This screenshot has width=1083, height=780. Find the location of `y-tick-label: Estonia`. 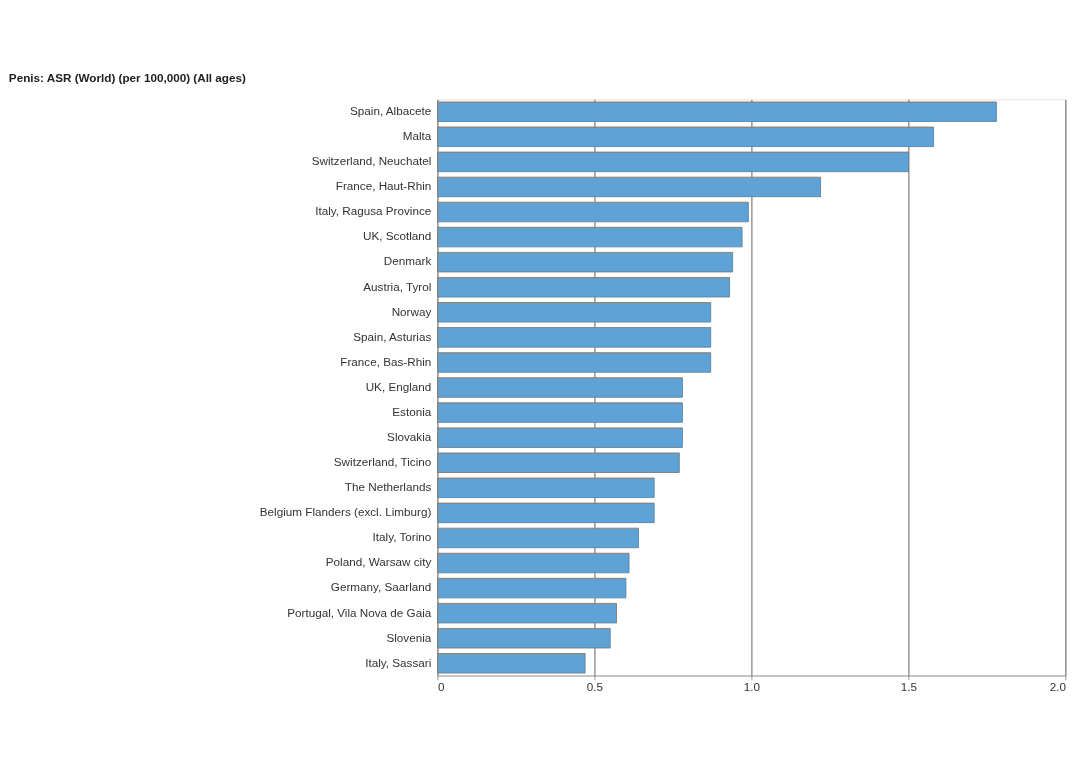

y-tick-label: Estonia is located at coordinates (412, 411).